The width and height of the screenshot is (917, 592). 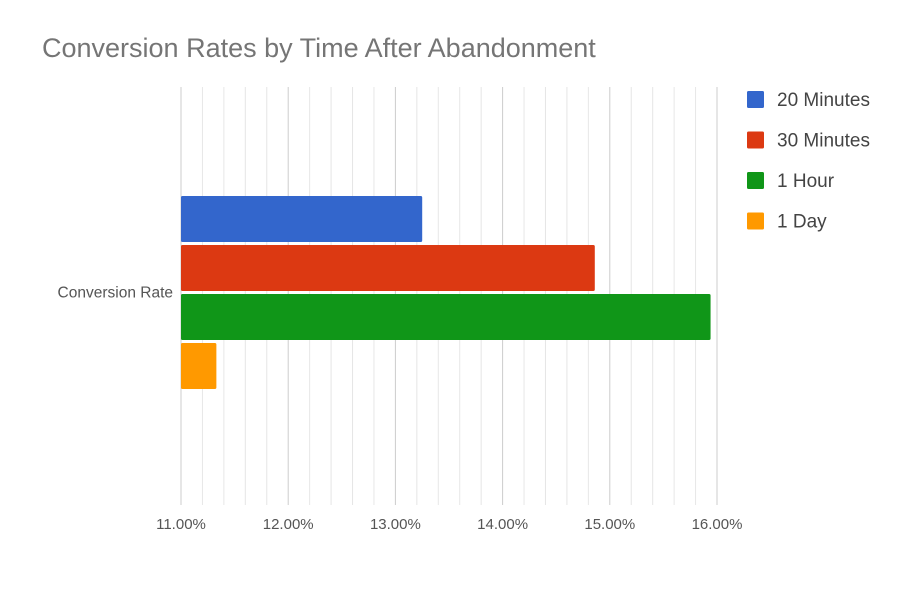 What do you see at coordinates (717, 524) in the screenshot?
I see `x-tick-label: 16.00%` at bounding box center [717, 524].